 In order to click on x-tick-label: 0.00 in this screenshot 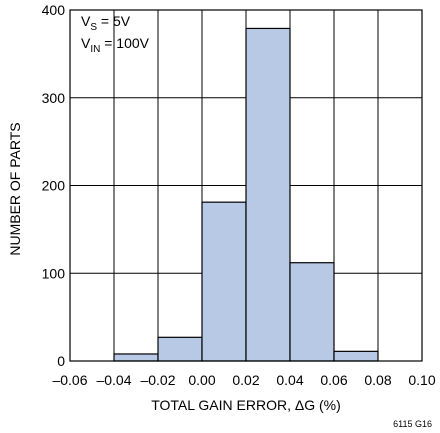, I will do `click(201, 380)`.